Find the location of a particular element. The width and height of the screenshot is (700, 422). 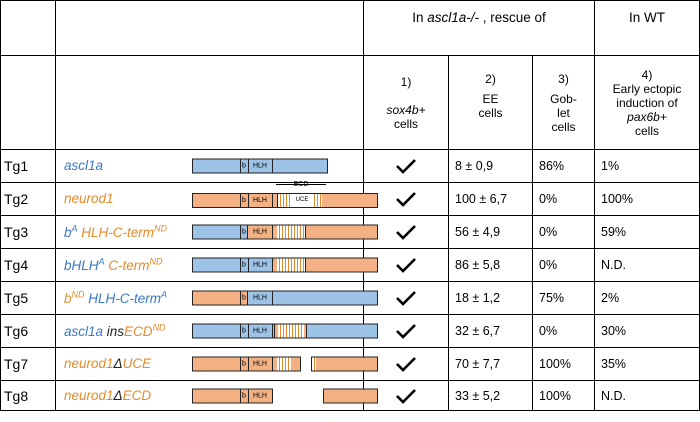

row-id: Tg4 is located at coordinates (28, 265).